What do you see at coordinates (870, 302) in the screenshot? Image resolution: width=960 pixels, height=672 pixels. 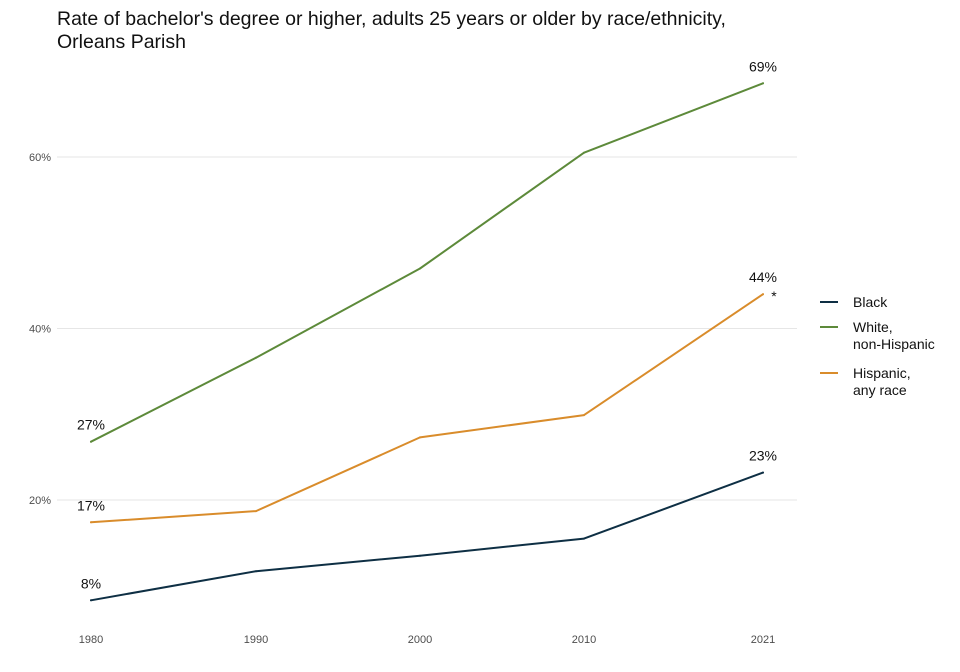 I see `legend-label: Black` at bounding box center [870, 302].